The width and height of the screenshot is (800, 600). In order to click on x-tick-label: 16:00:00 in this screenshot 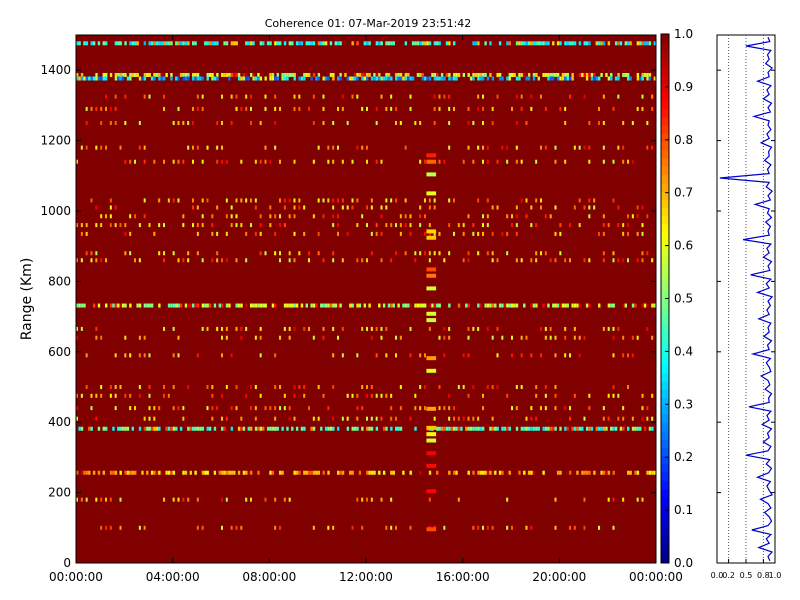, I will do `click(463, 577)`.